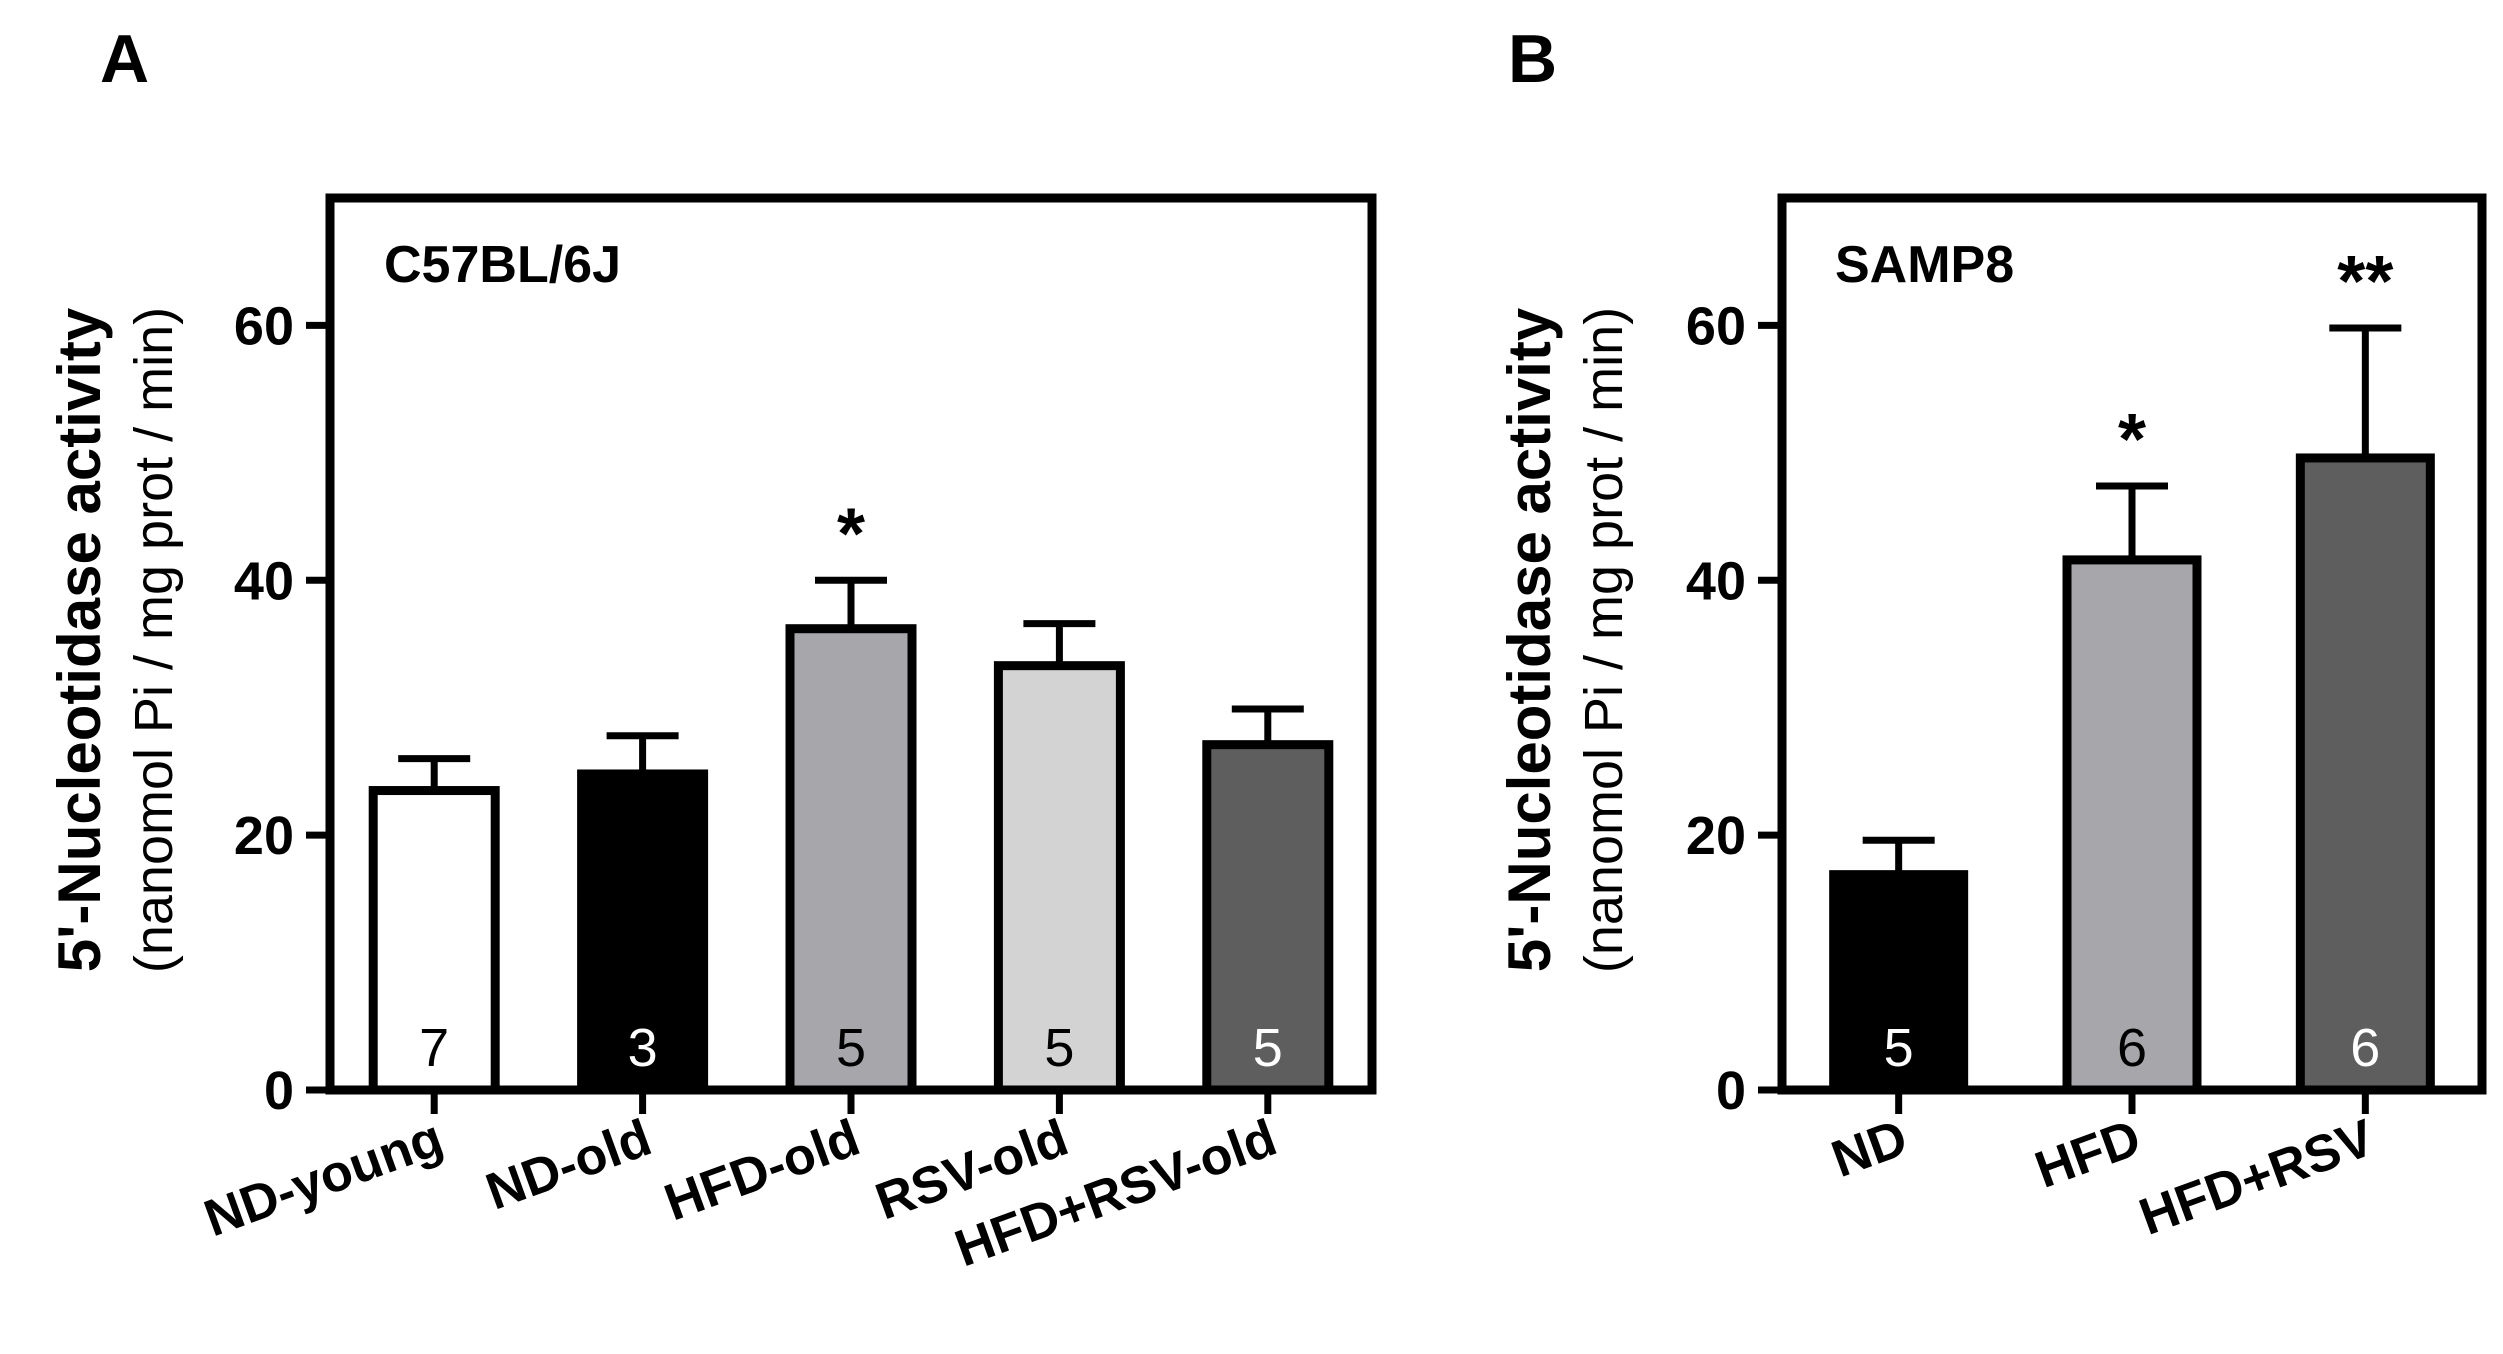 Image resolution: width=2503 pixels, height=1354 pixels. Describe the element at coordinates (1924, 265) in the screenshot. I see `panel-b-strain-label: SAMP8` at that location.